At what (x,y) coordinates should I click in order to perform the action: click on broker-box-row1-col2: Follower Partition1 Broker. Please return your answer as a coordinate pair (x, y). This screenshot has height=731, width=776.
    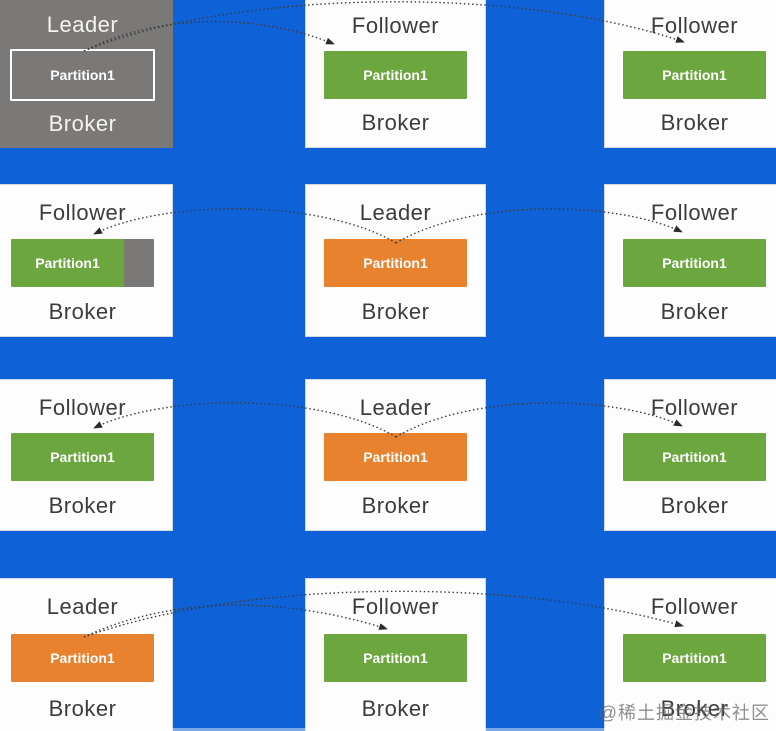
    Looking at the image, I should click on (395, 74).